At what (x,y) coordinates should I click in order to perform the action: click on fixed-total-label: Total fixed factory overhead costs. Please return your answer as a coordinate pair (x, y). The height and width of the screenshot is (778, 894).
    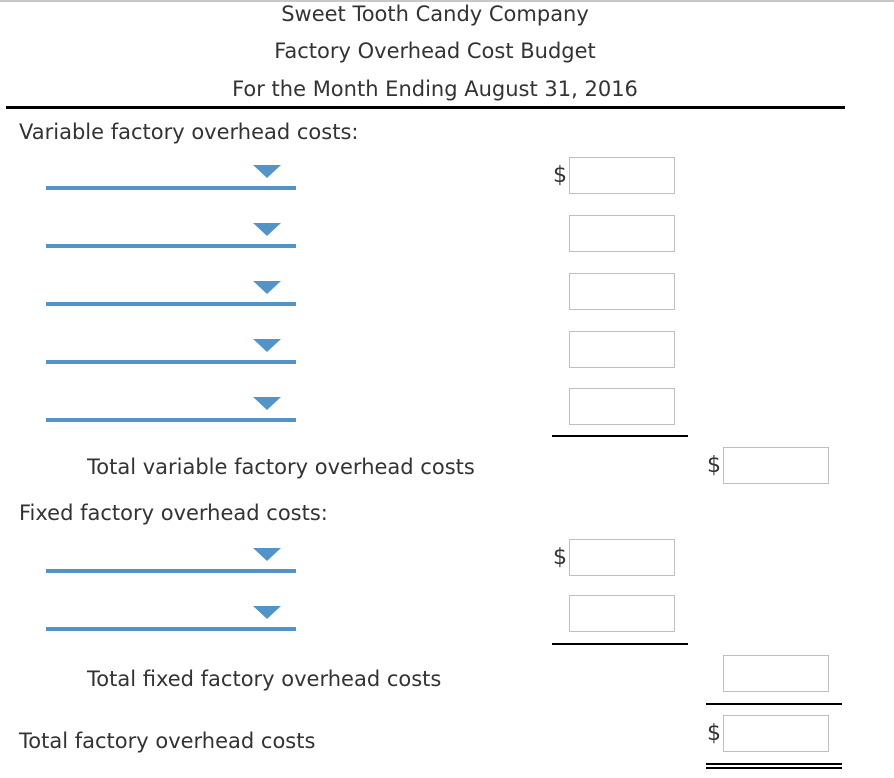
    Looking at the image, I should click on (264, 679).